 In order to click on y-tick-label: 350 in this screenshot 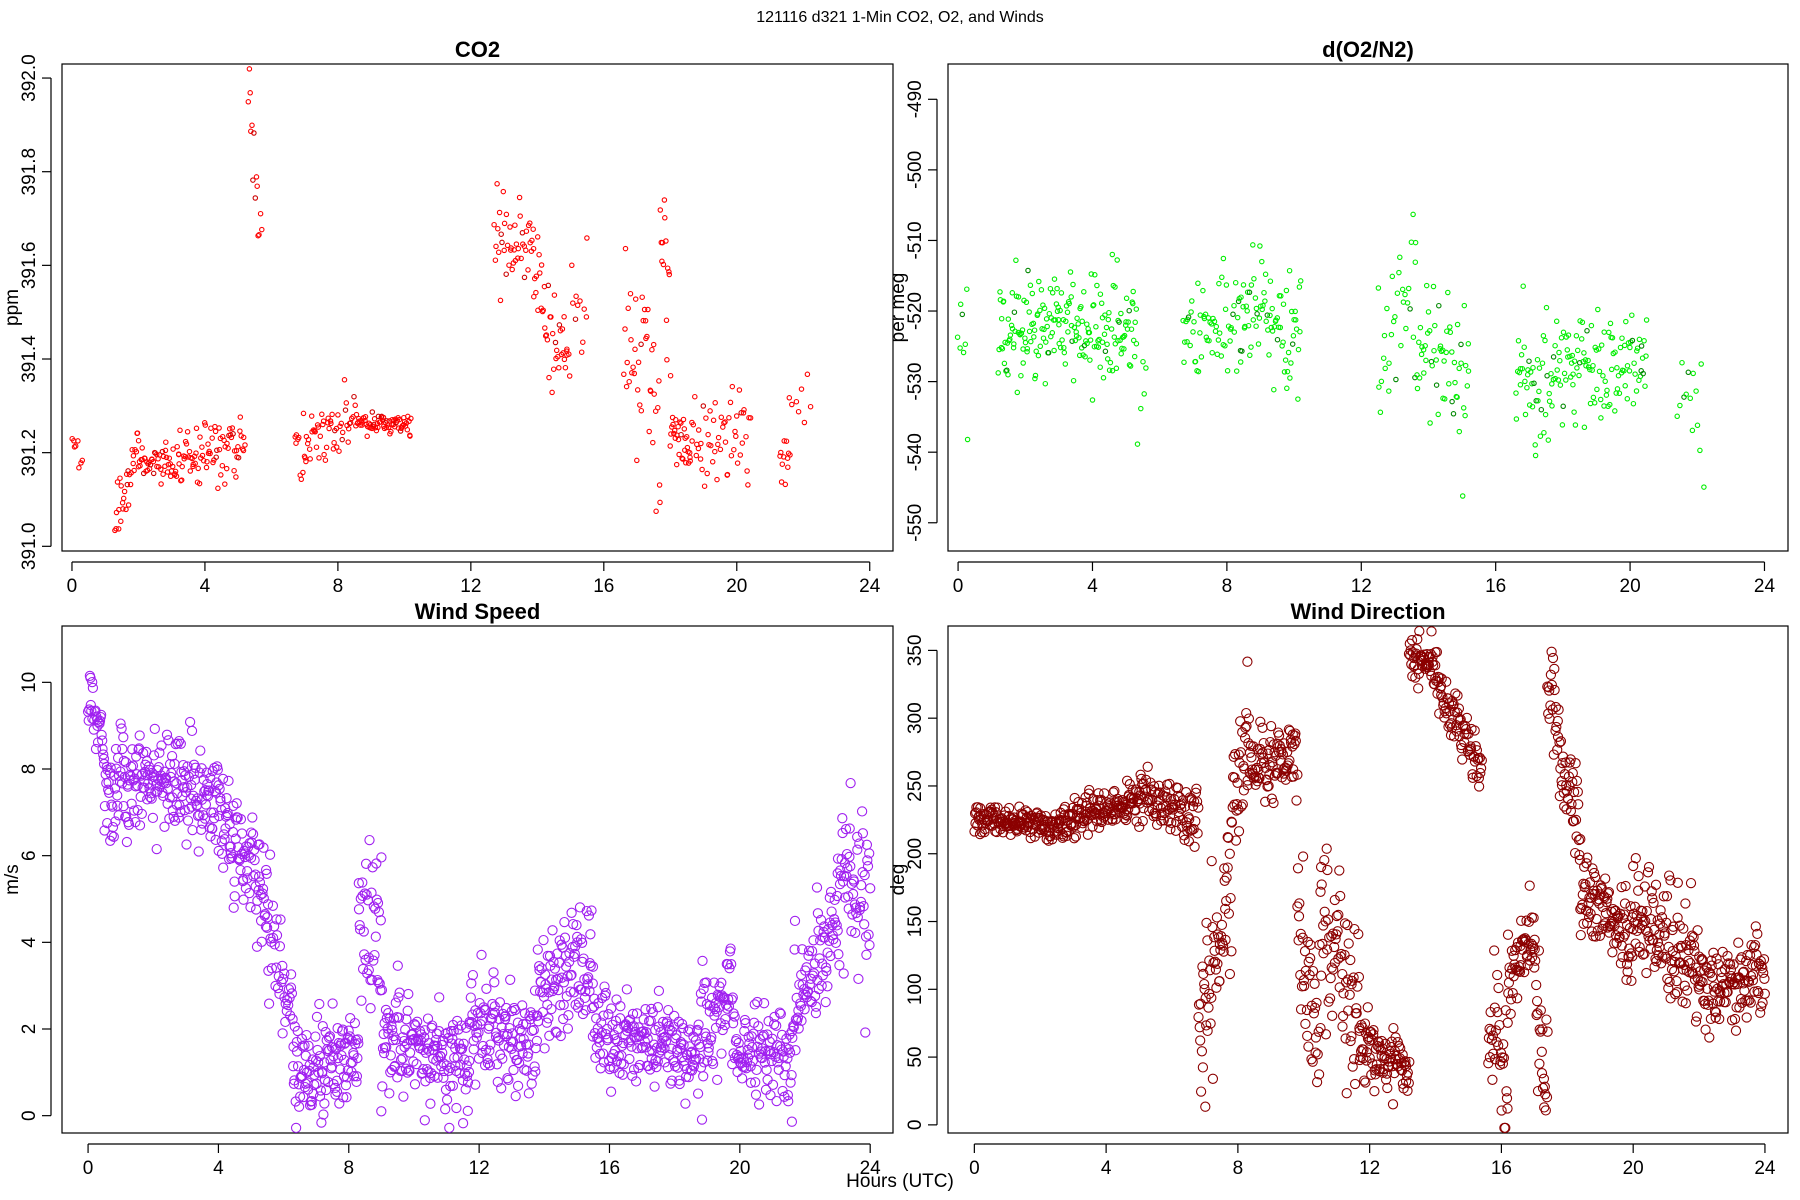, I will do `click(915, 651)`.